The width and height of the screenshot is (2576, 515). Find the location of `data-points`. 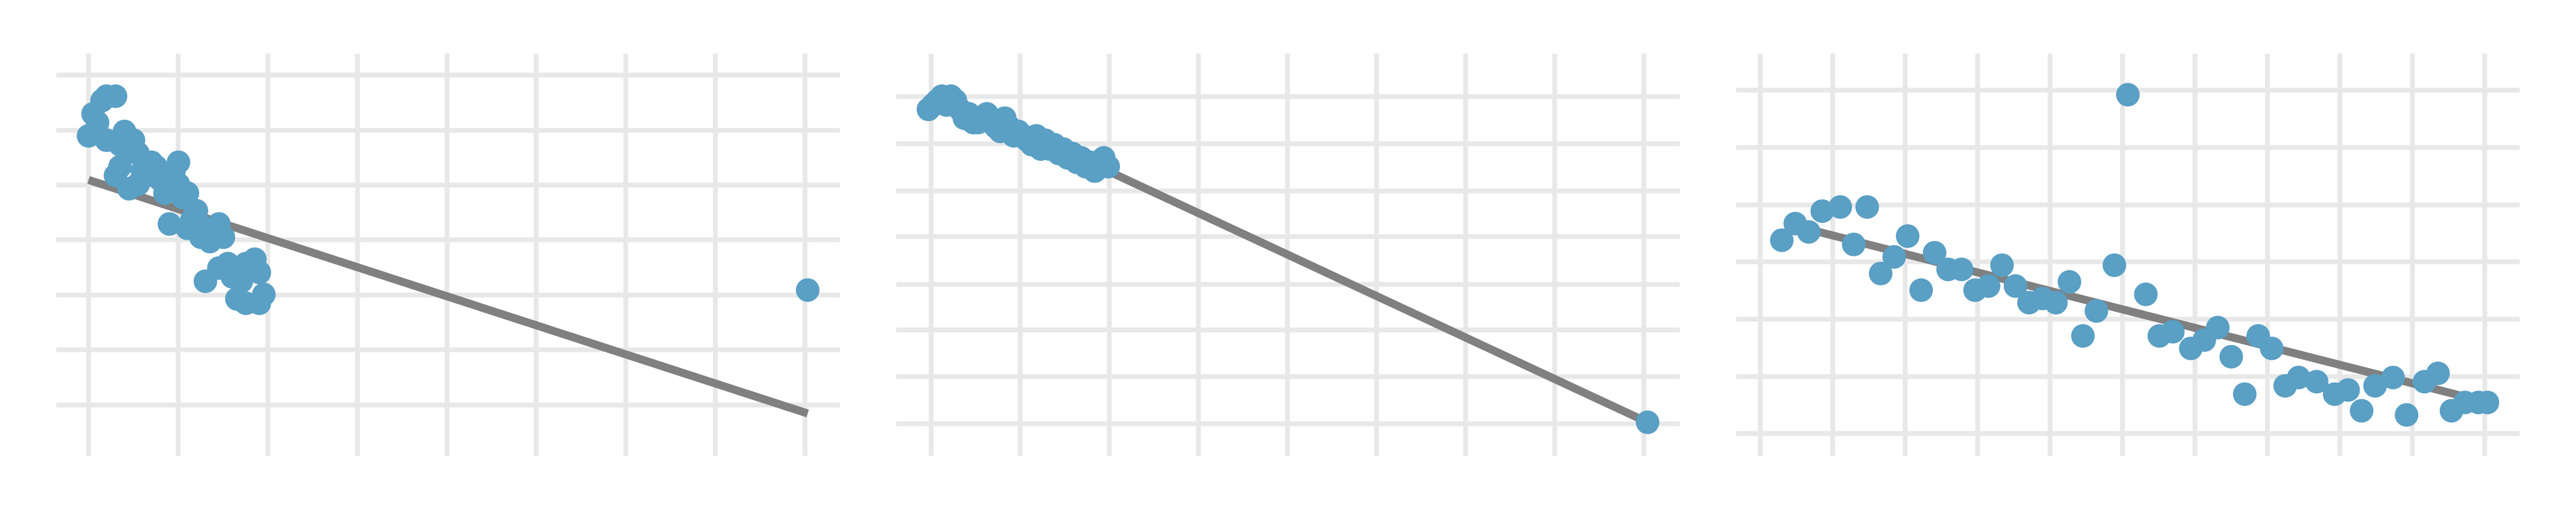

data-points is located at coordinates (448, 199).